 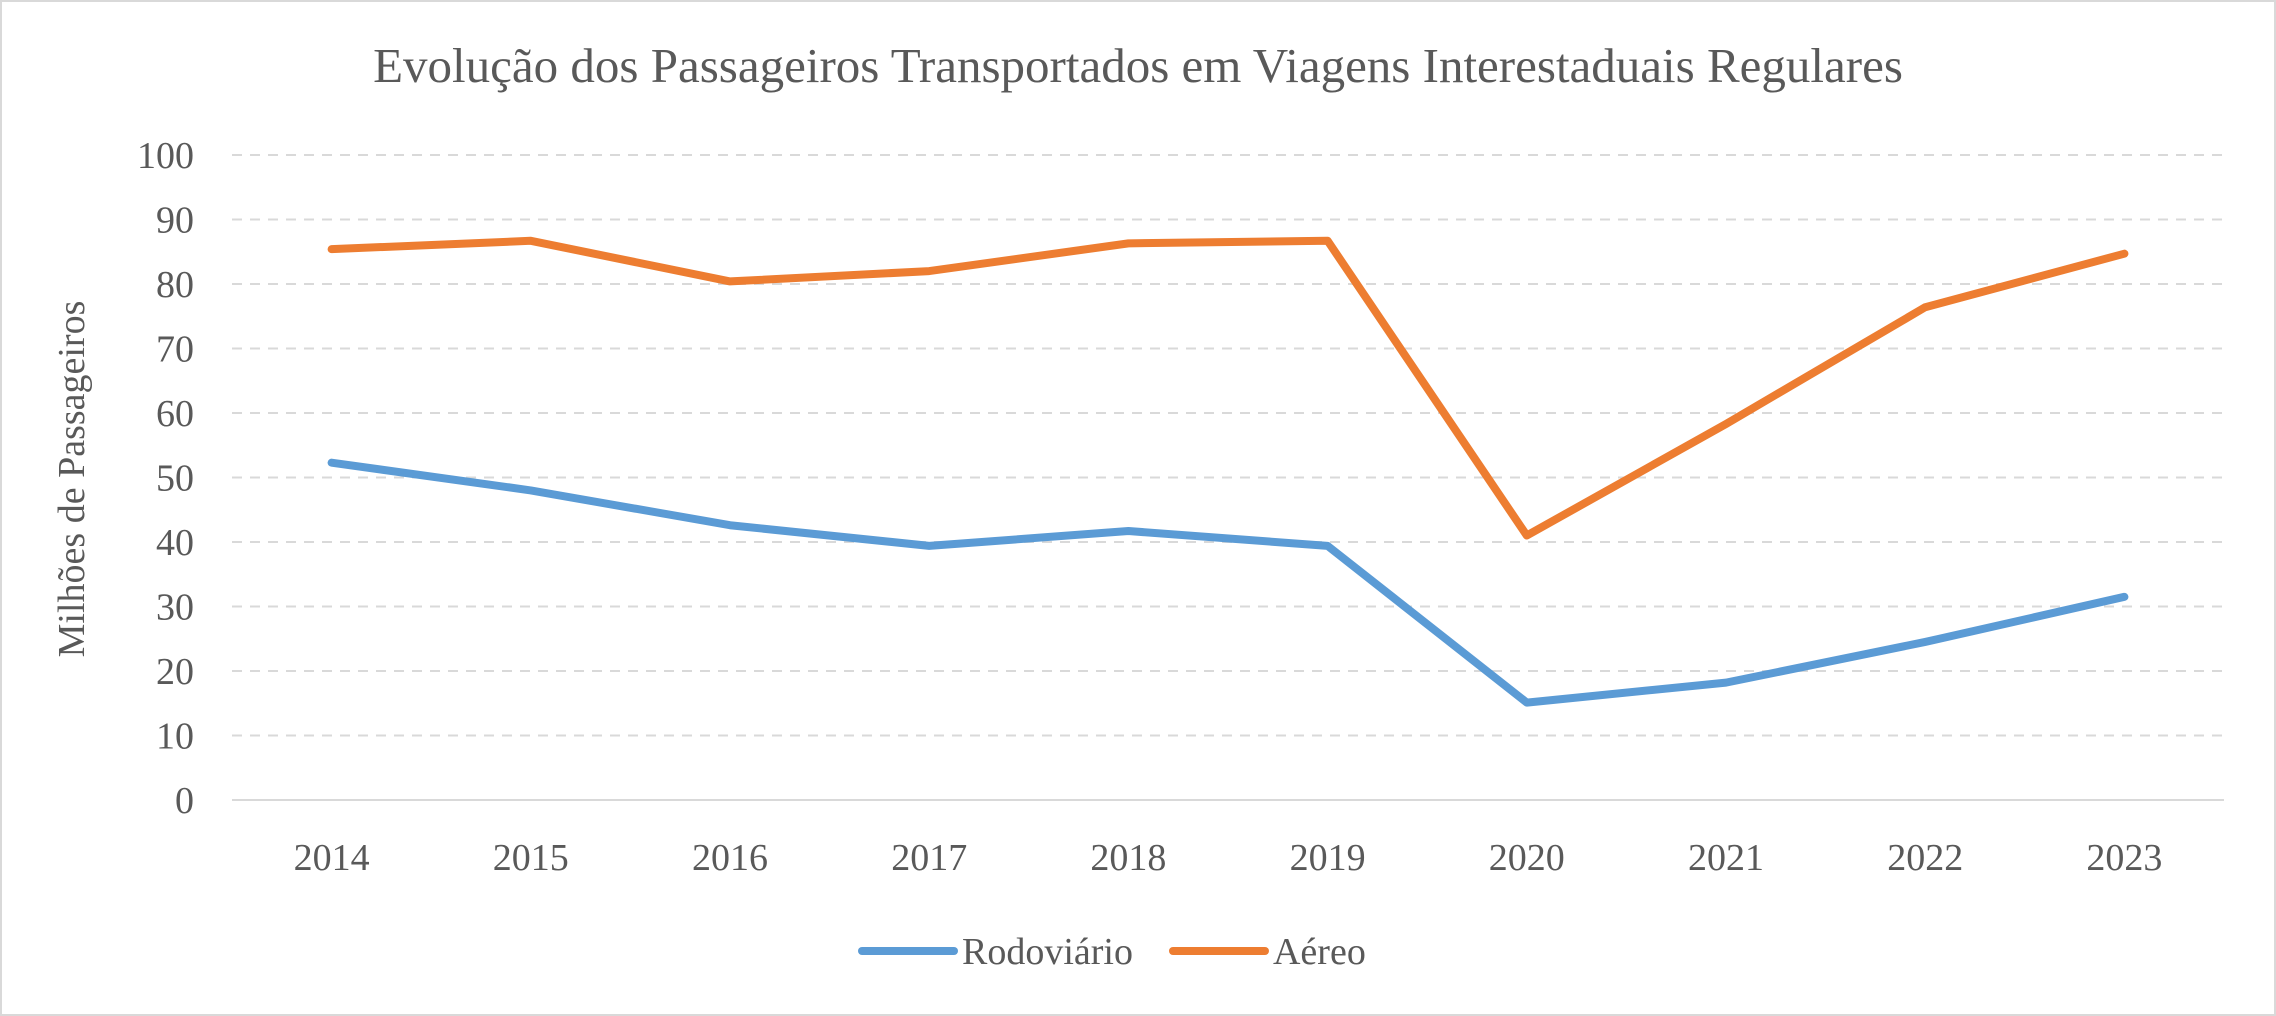 I want to click on x-tick-label: 2023, so click(x=2124, y=858).